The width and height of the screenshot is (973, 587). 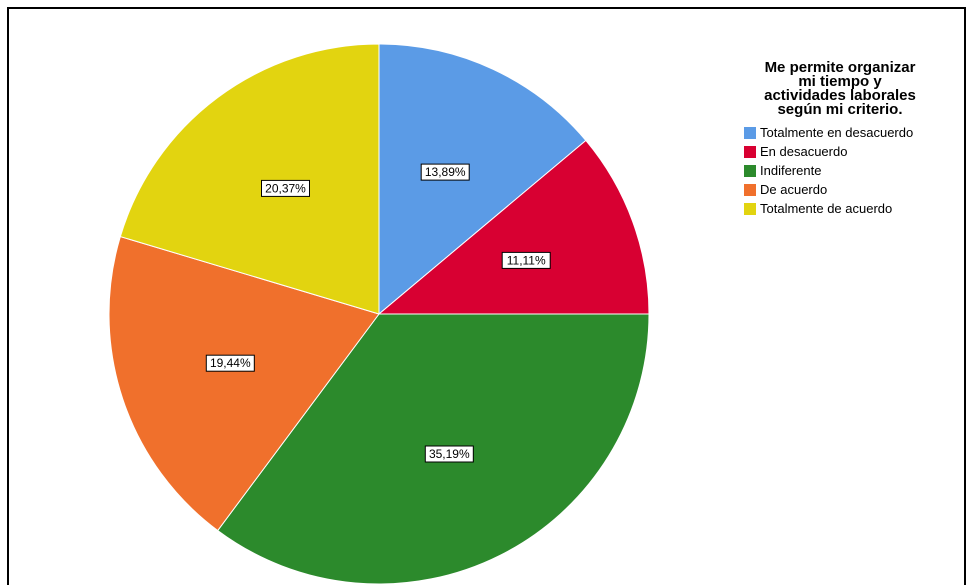 I want to click on legend-item: De acuerdo, so click(x=858, y=189).